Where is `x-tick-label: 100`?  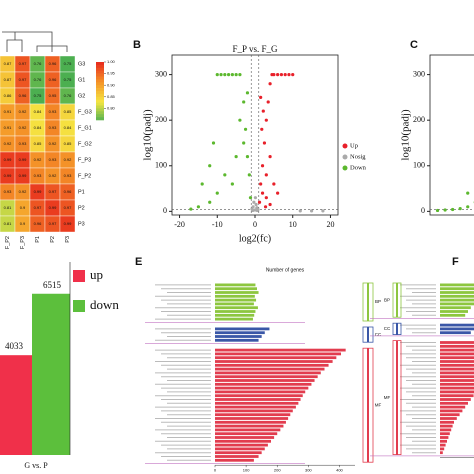
x-tick-label: 100 is located at coordinates (246, 469).